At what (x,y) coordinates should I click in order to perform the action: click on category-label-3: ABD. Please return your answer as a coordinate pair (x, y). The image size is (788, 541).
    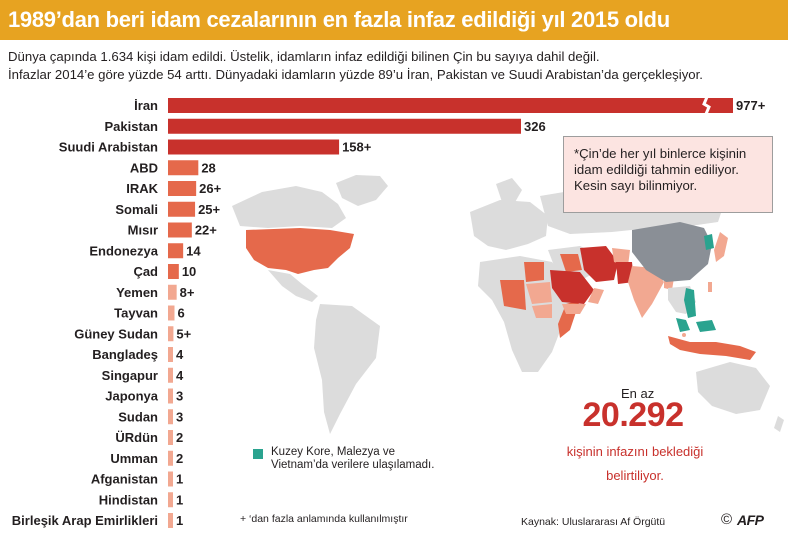
    Looking at the image, I should click on (144, 167).